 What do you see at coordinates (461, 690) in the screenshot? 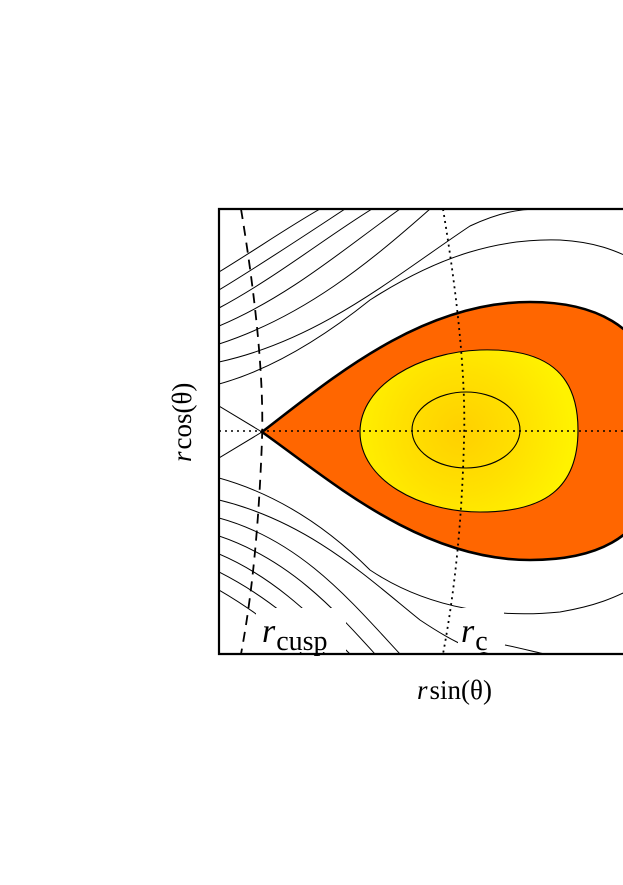
I see `x-axis-label-rest: sin(θ)` at bounding box center [461, 690].